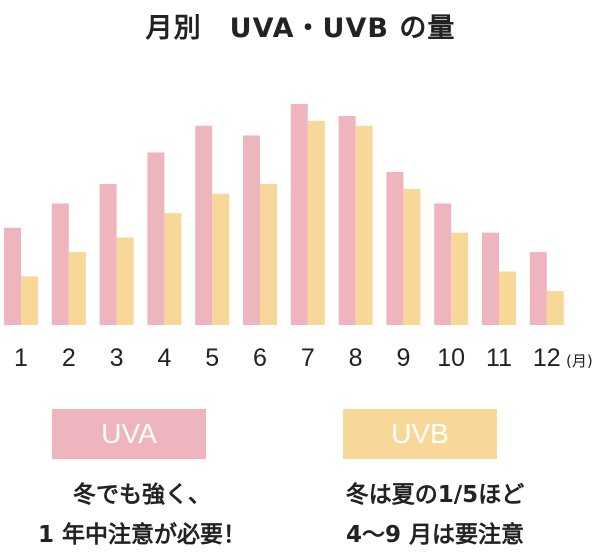 Image resolution: width=601 pixels, height=560 pixels. Describe the element at coordinates (499, 358) in the screenshot. I see `x-tick-label-11: 11` at that location.